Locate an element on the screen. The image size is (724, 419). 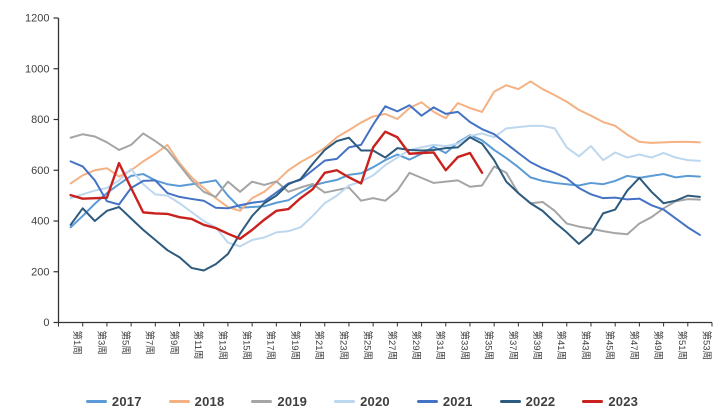
legend-line-swatch-2020 is located at coordinates (345, 401).